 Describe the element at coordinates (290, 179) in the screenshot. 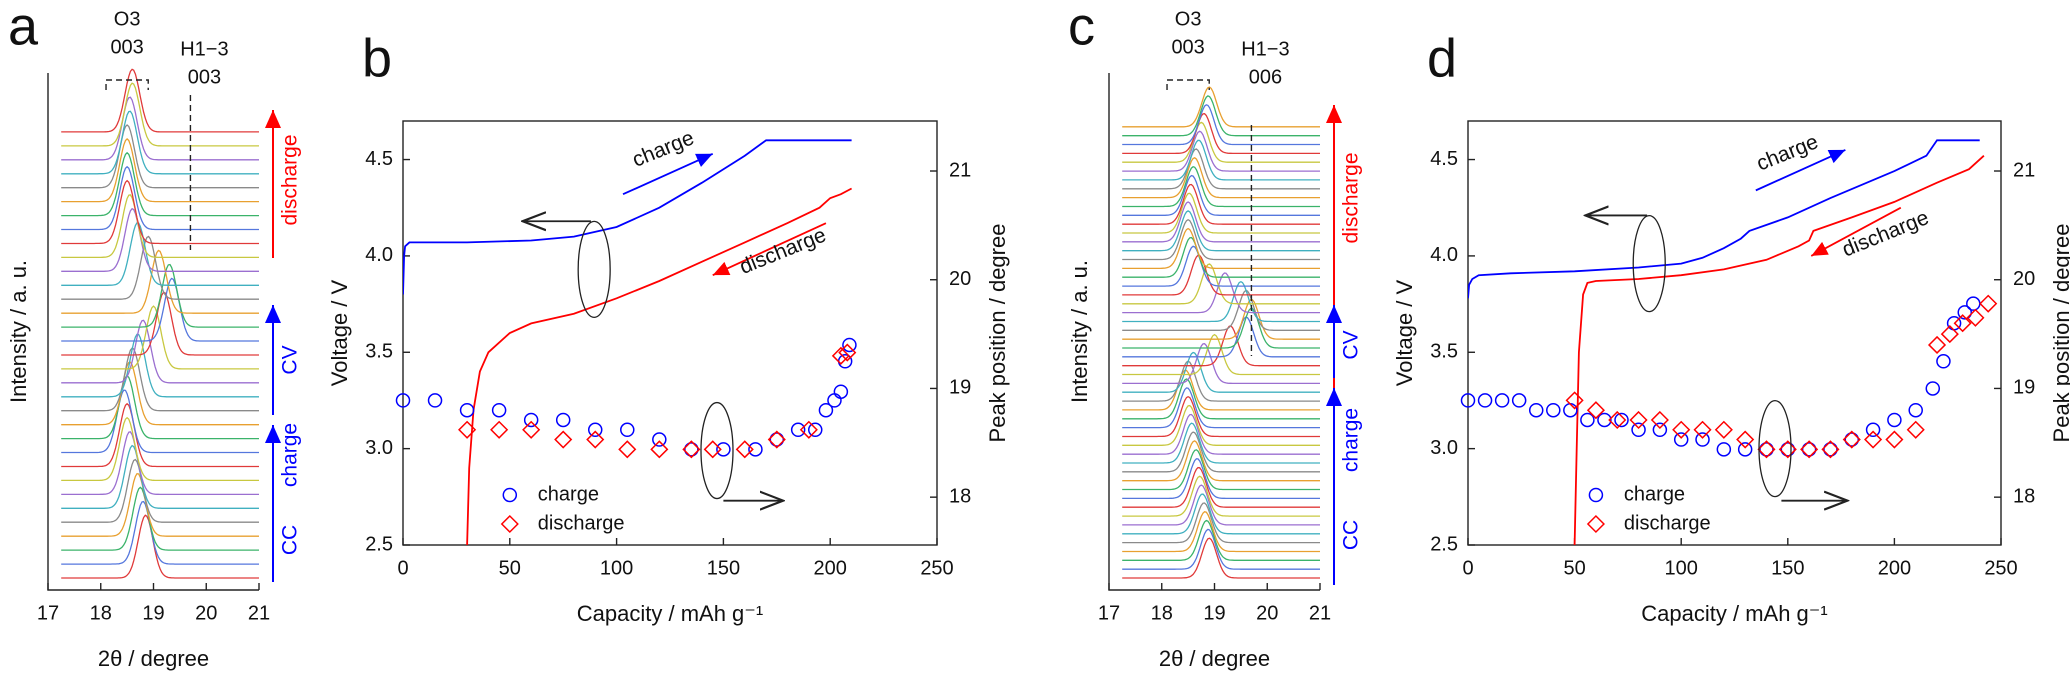

I see `segment-label: discharge` at that location.